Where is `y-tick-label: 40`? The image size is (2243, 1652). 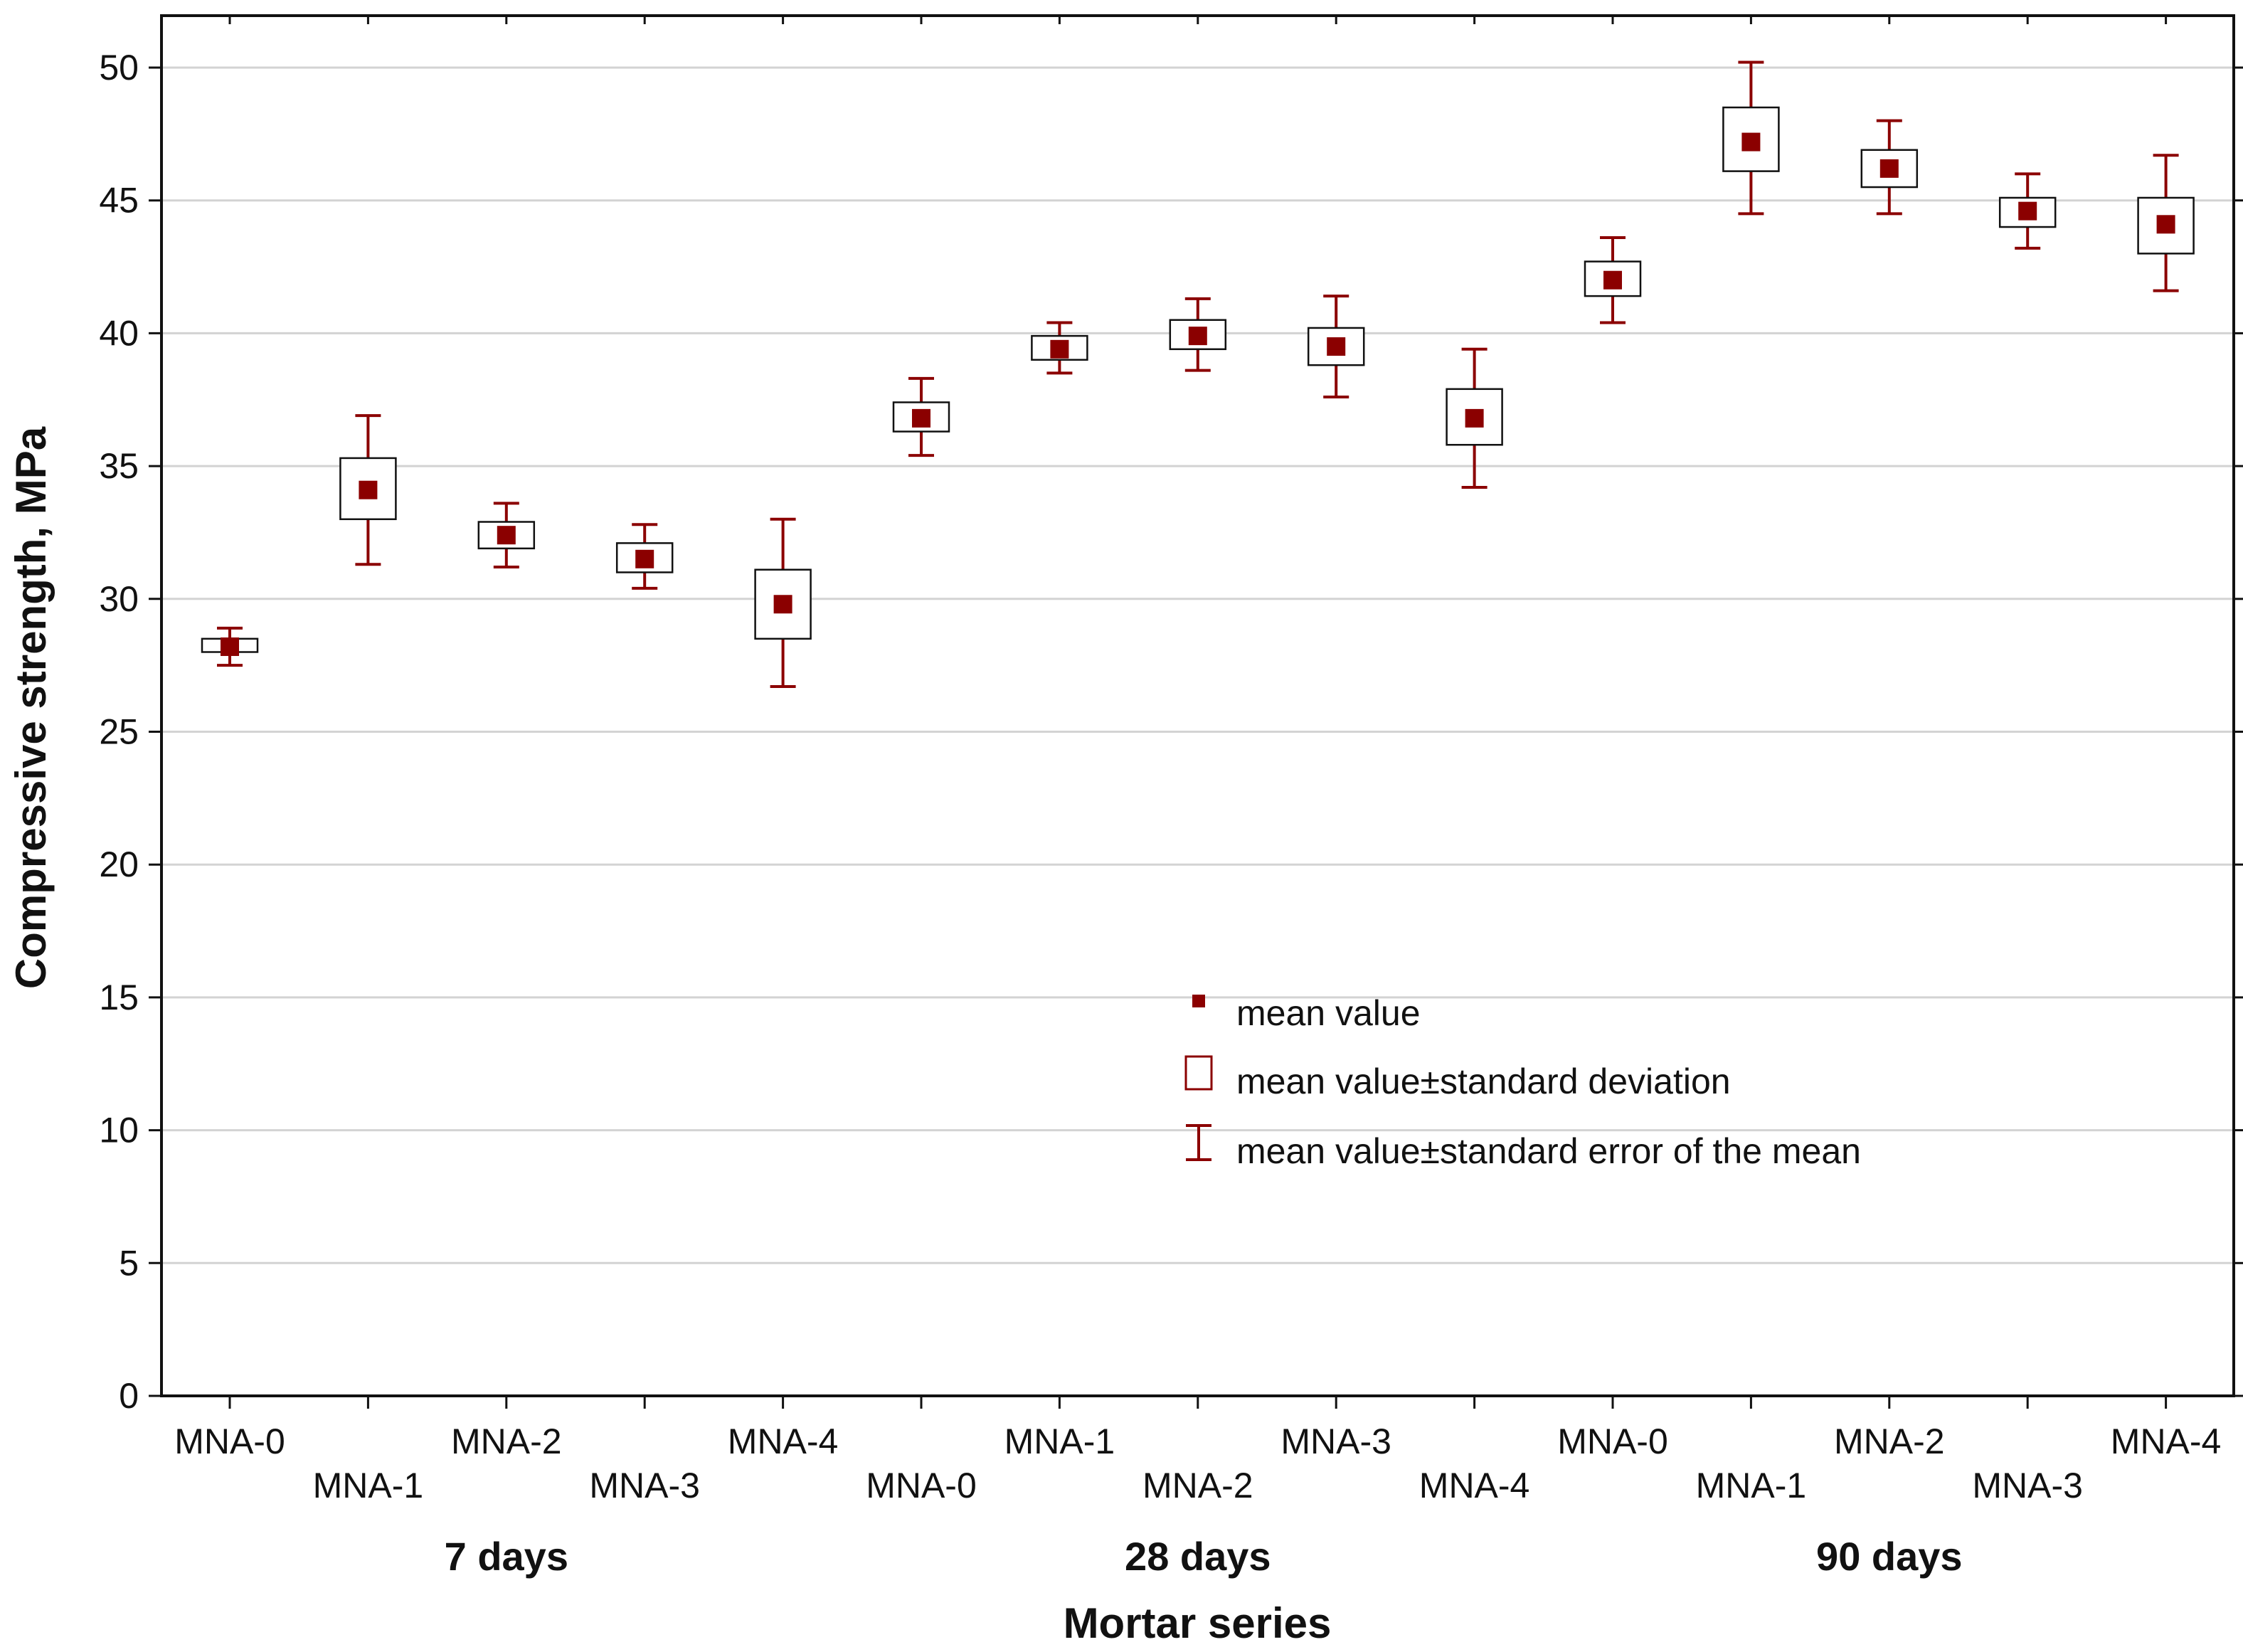
y-tick-label: 40 is located at coordinates (119, 333).